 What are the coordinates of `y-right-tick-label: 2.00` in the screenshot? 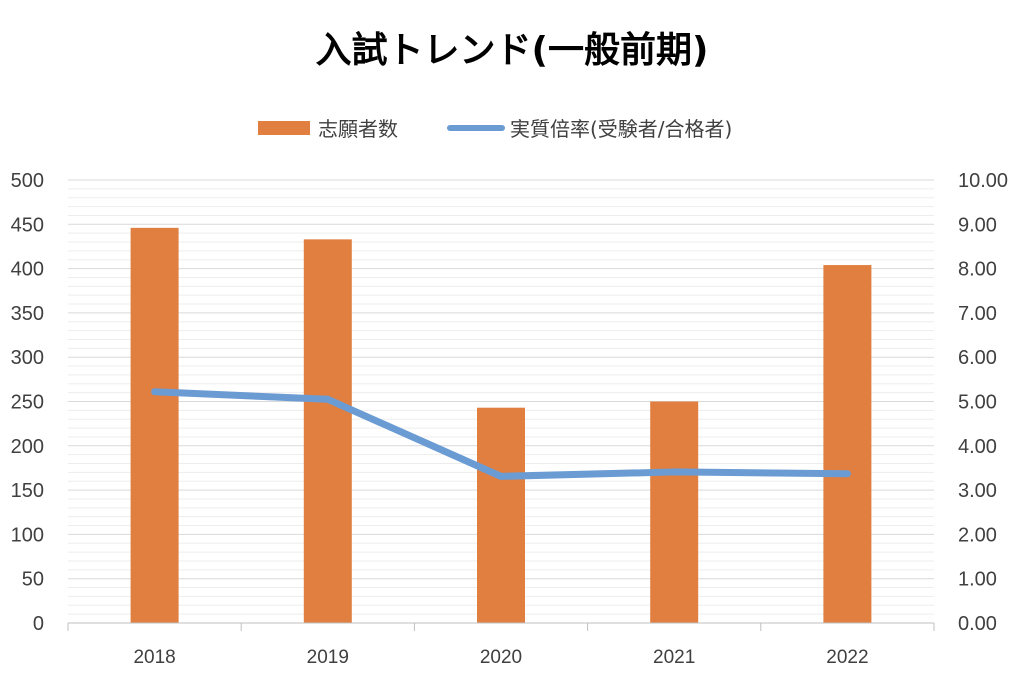 It's located at (977, 535).